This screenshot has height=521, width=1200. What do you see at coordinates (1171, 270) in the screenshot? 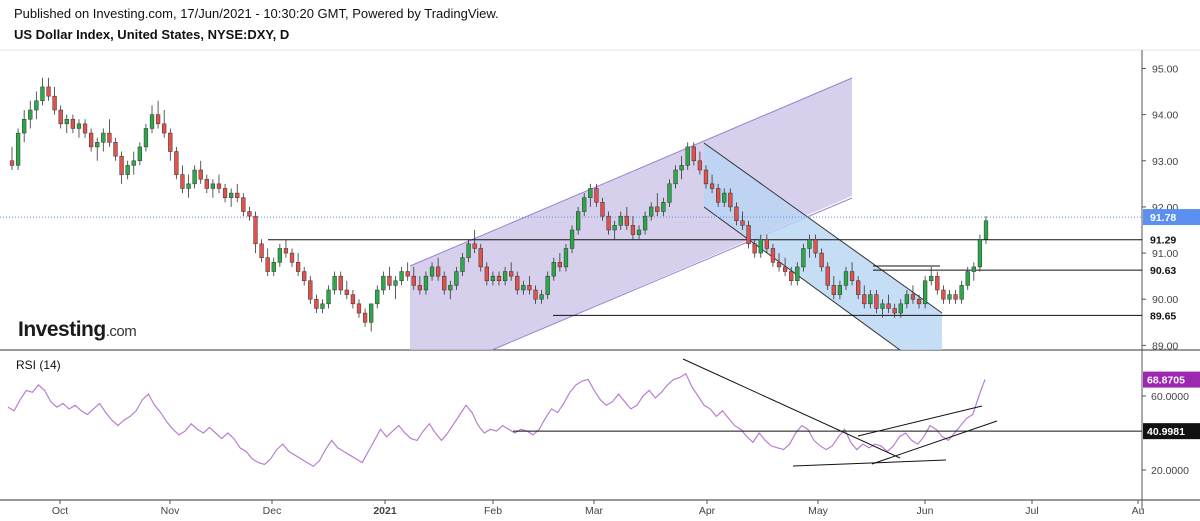
I see `level-tag-90-63-bg` at bounding box center [1171, 270].